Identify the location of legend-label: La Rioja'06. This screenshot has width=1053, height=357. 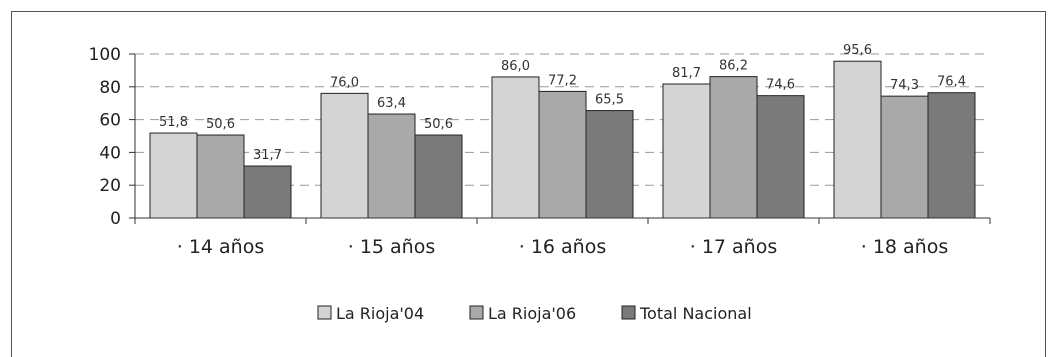
(532, 313).